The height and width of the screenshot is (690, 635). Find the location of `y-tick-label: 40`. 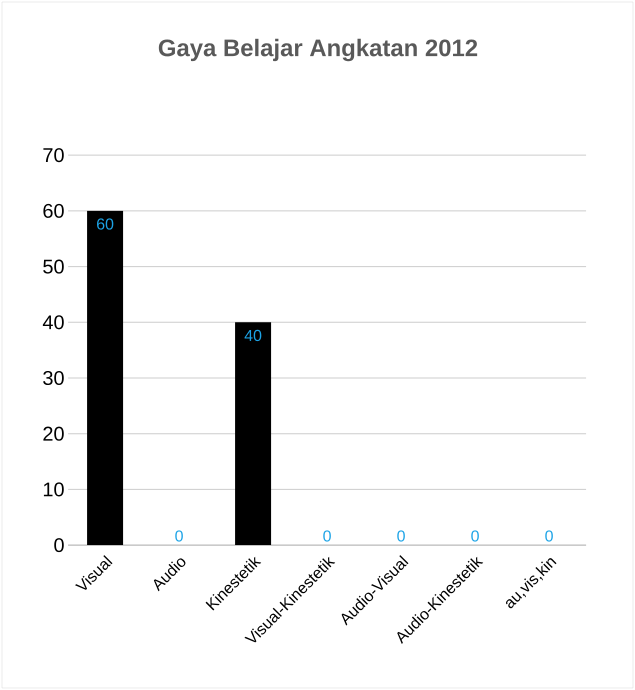

y-tick-label: 40 is located at coordinates (53, 322).